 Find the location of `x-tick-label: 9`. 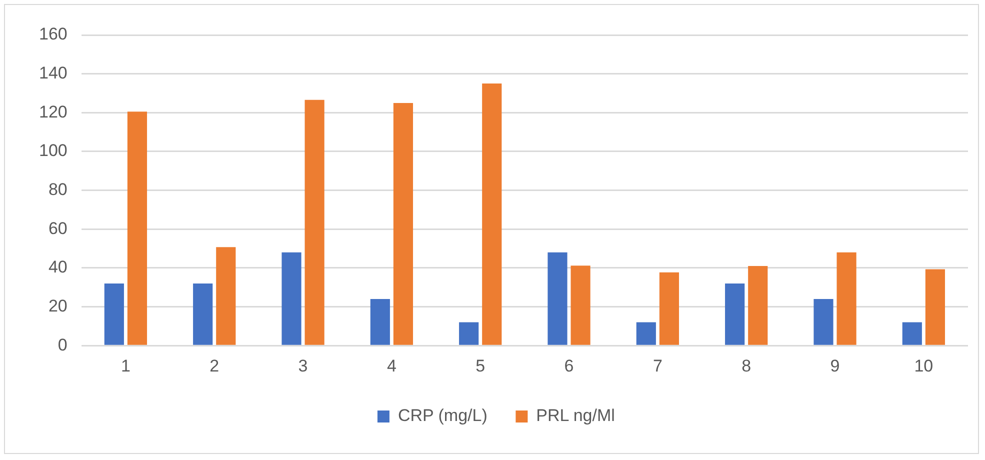

x-tick-label: 9 is located at coordinates (835, 366).